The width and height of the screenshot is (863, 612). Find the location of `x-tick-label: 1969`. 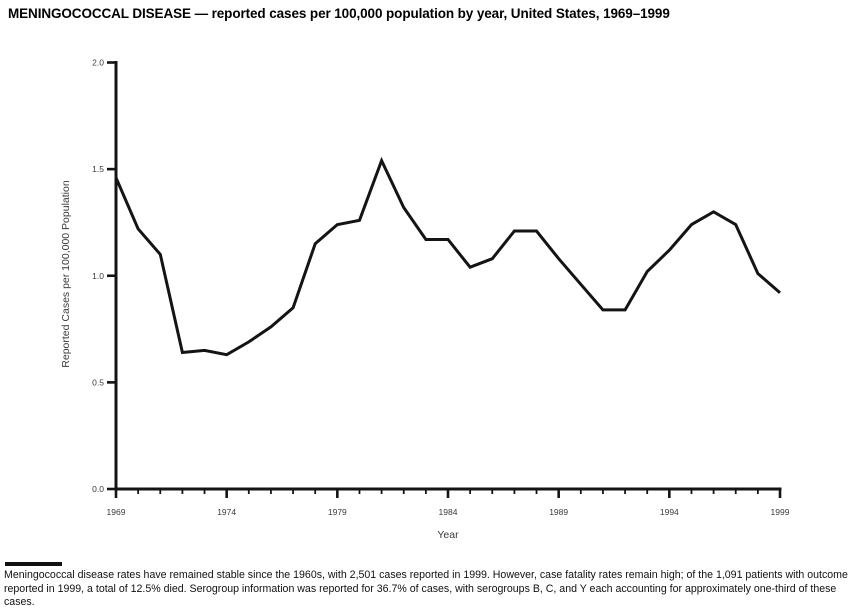

x-tick-label: 1969 is located at coordinates (116, 512).